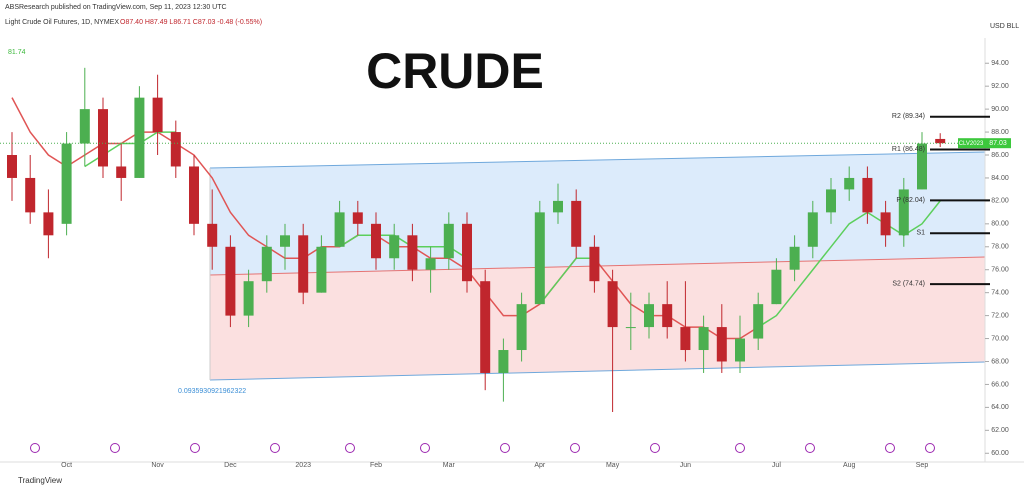 Image resolution: width=1024 pixels, height=491 pixels. I want to click on price-tag-label: 87.03, so click(998, 143).